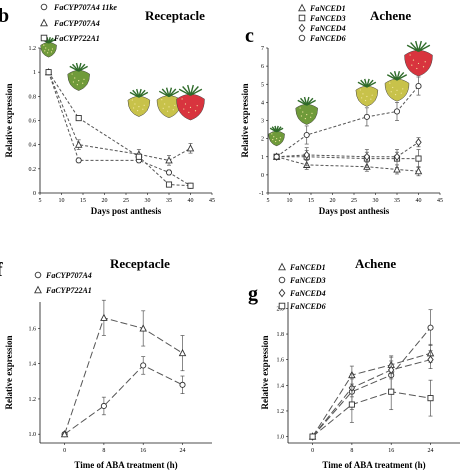  Describe the element at coordinates (276, 141) in the screenshot. I see `strawberry-stage-c-0-seed` at that location.